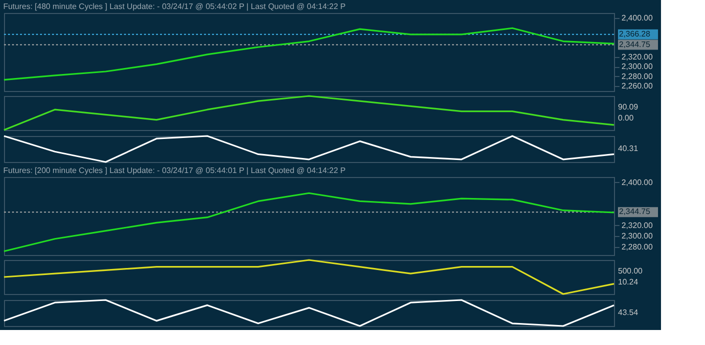 This screenshot has height=345, width=705. What do you see at coordinates (628, 312) in the screenshot?
I see `text: 43.54` at bounding box center [628, 312].